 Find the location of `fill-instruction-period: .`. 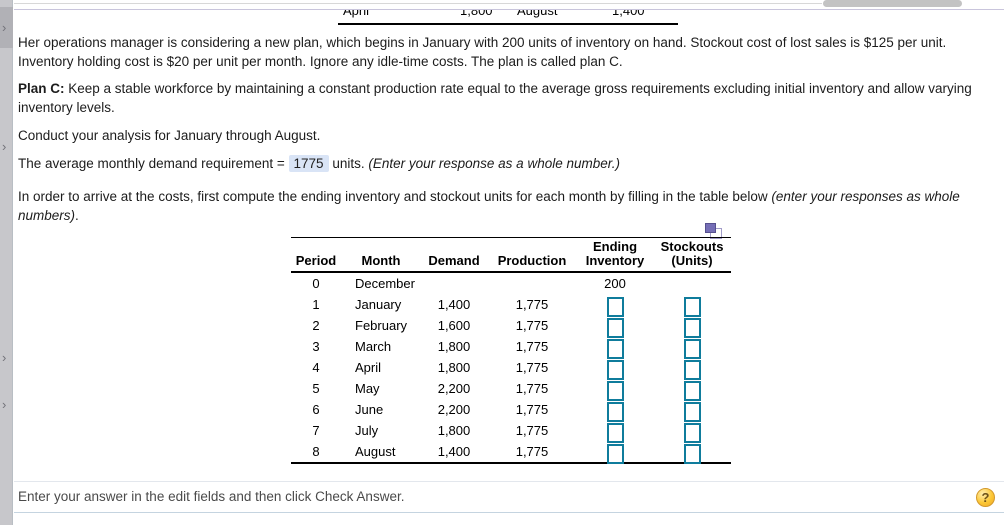

fill-instruction-period: . is located at coordinates (77, 215).